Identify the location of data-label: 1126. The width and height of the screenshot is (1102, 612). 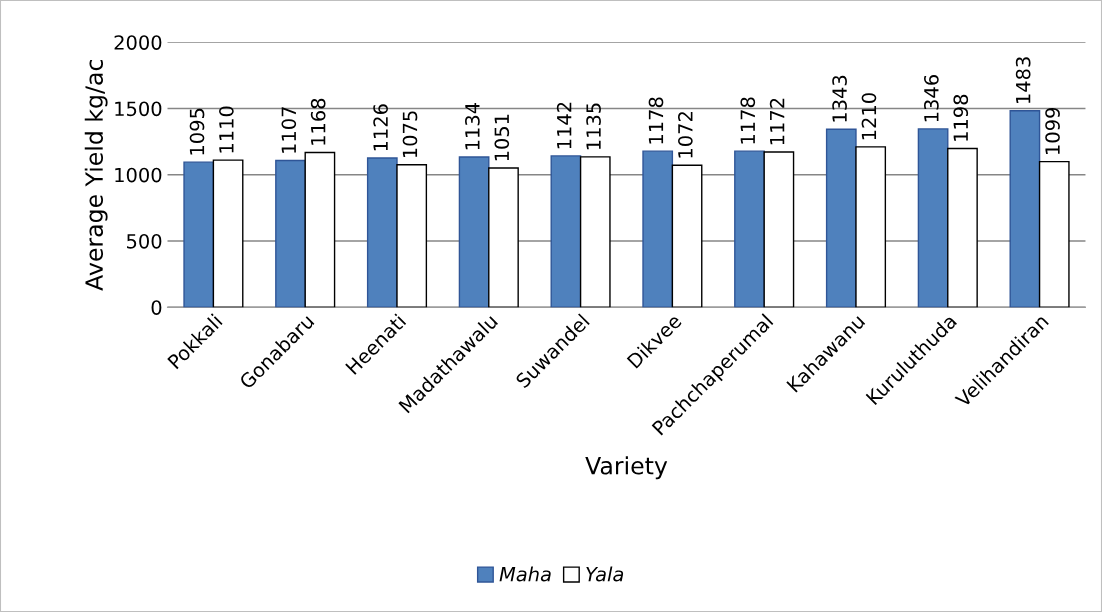
(380, 127).